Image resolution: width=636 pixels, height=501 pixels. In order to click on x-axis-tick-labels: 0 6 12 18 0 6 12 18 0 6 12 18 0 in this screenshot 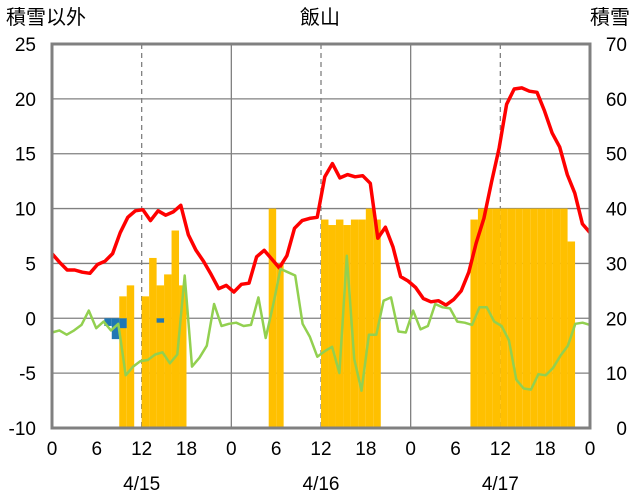, I will do `click(321, 449)`.